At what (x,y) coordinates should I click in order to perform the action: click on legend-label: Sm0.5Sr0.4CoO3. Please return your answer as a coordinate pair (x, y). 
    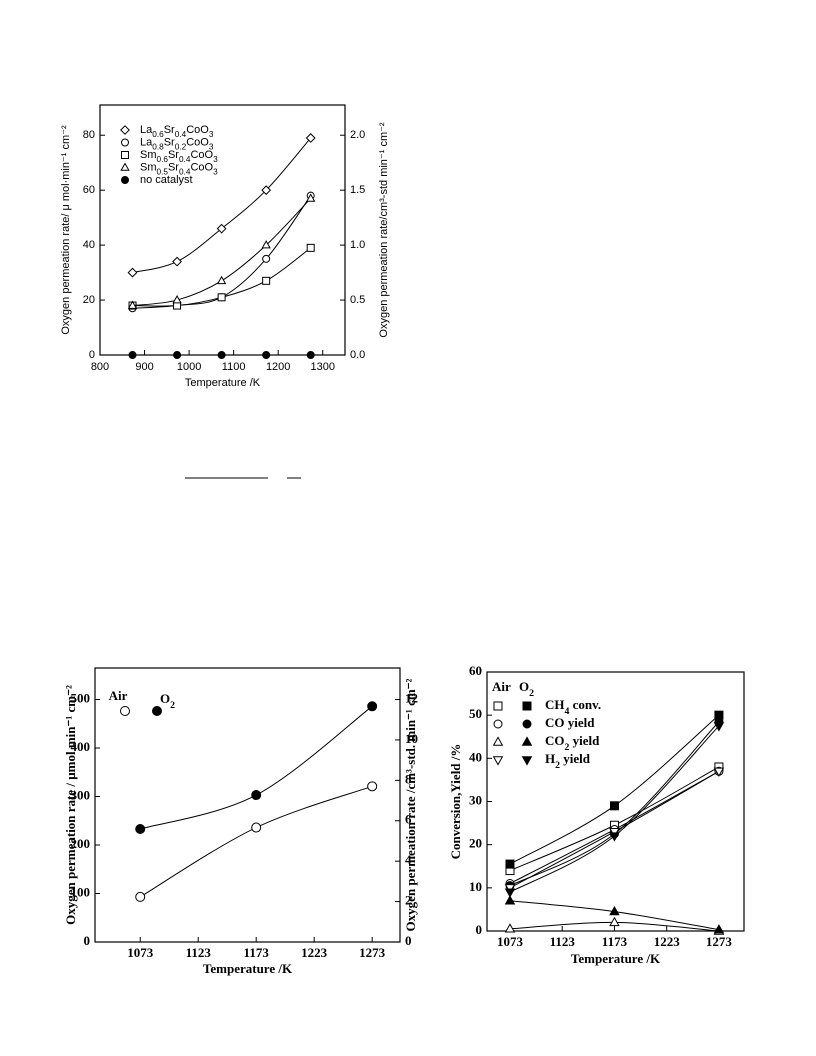
    Looking at the image, I should click on (179, 168).